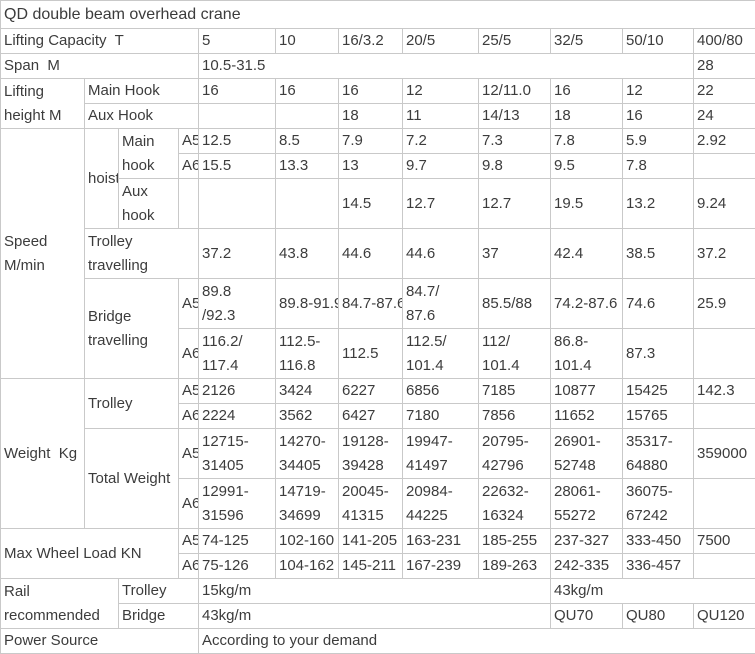 Image resolution: width=755 pixels, height=654 pixels. I want to click on value-cell: 24, so click(724, 116).